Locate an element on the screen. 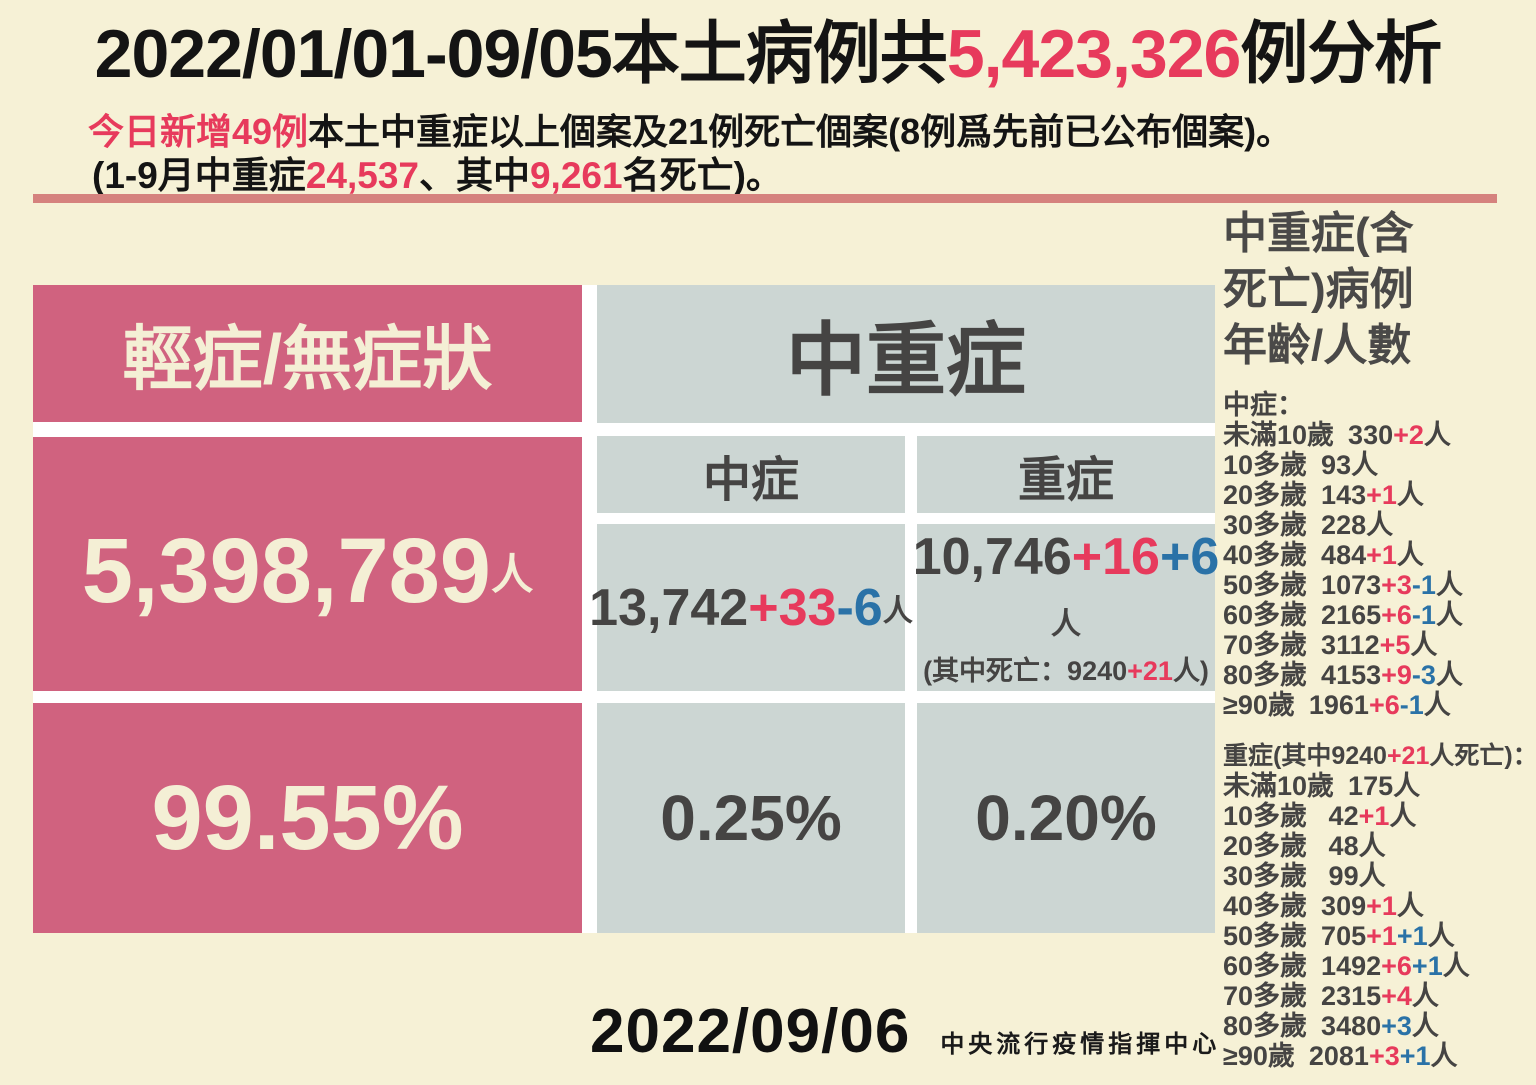 This screenshot has width=1536, height=1085. age-row-value: 228人 is located at coordinates (1357, 525).